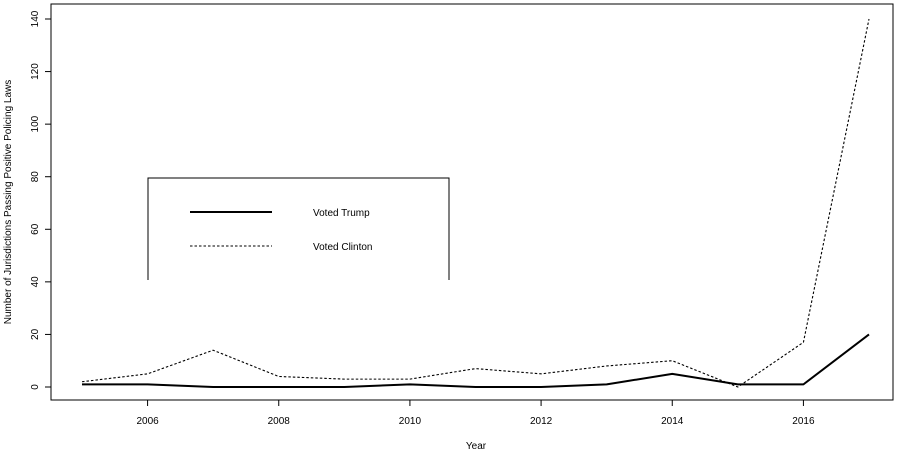 This screenshot has height=454, width=898. Describe the element at coordinates (35, 123) in the screenshot. I see `y-tick-label: 100` at that location.